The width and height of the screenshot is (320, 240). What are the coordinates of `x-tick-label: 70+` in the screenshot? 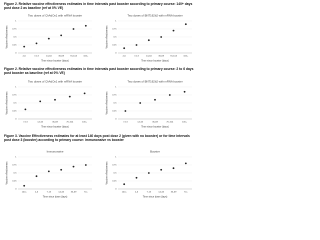 It's located at (186, 193).